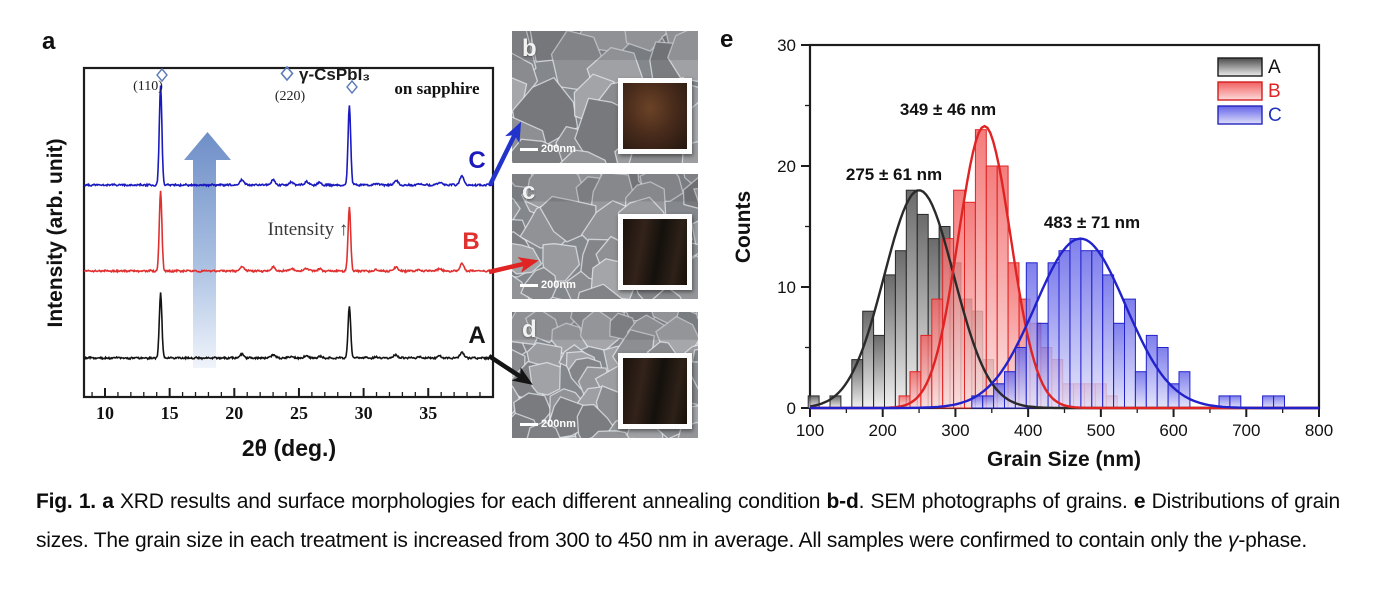  I want to click on svg-text: 0, so click(791, 408).